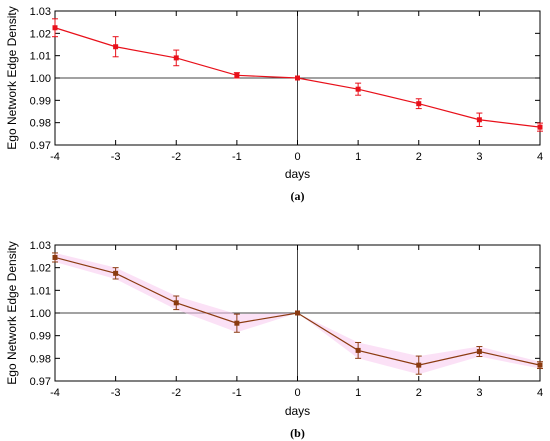  Describe the element at coordinates (297, 433) in the screenshot. I see `panel-caption: (b)` at that location.